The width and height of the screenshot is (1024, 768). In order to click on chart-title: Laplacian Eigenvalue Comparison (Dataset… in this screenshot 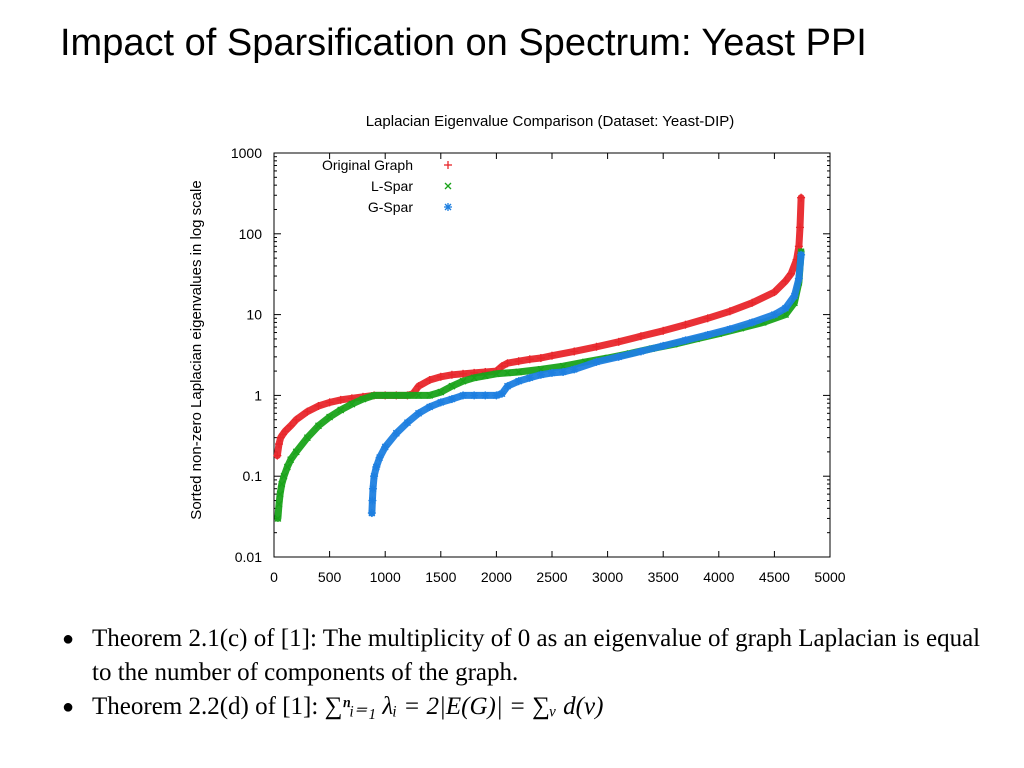, I will do `click(550, 121)`.